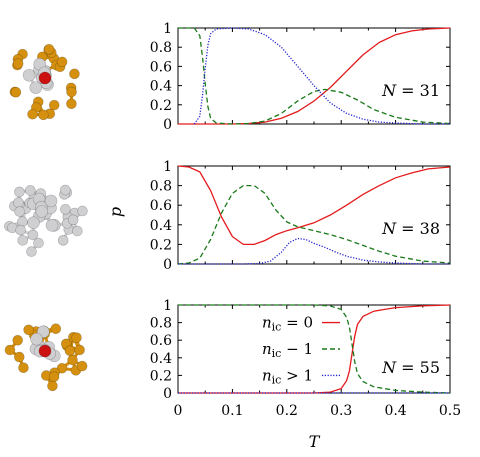 Image resolution: width=480 pixels, height=457 pixels. Describe the element at coordinates (287, 376) in the screenshot. I see `legend-label: nic > 1` at that location.